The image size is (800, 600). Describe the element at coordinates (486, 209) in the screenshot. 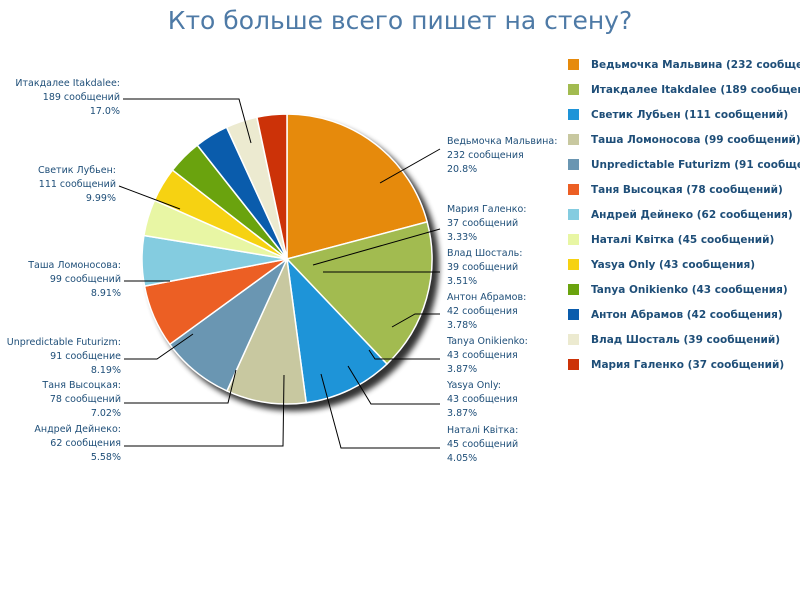

I see `slice-label-name: Мария Галенко:` at that location.